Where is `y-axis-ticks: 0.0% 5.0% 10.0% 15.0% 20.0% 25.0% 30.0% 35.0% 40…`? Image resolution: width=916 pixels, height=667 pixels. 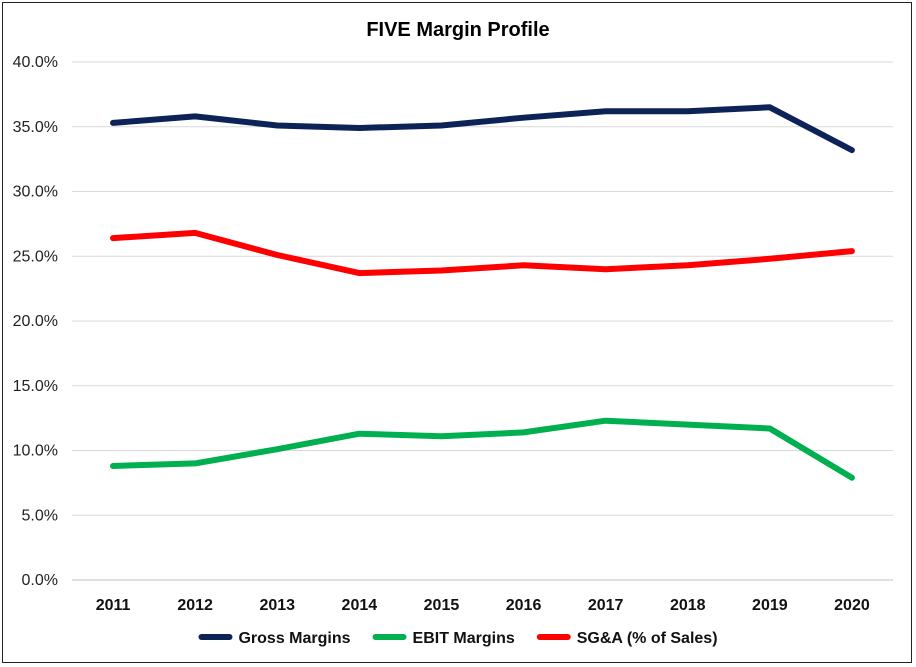 y-axis-ticks: 0.0% 5.0% 10.0% 15.0% 20.0% 25.0% 30.0% 35.0% 40… is located at coordinates (35, 321).